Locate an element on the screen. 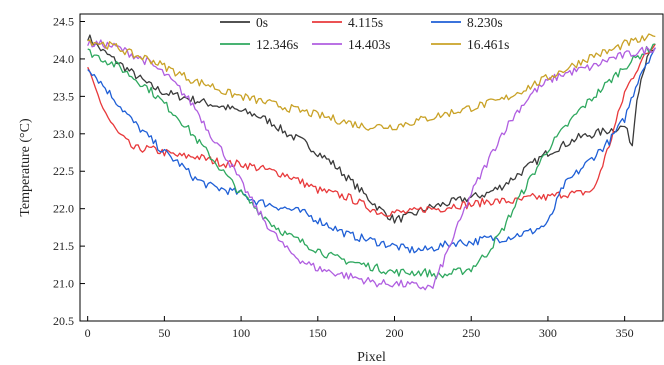 The height and width of the screenshot is (365, 664). x-tick-label: 300 is located at coordinates (548, 333).